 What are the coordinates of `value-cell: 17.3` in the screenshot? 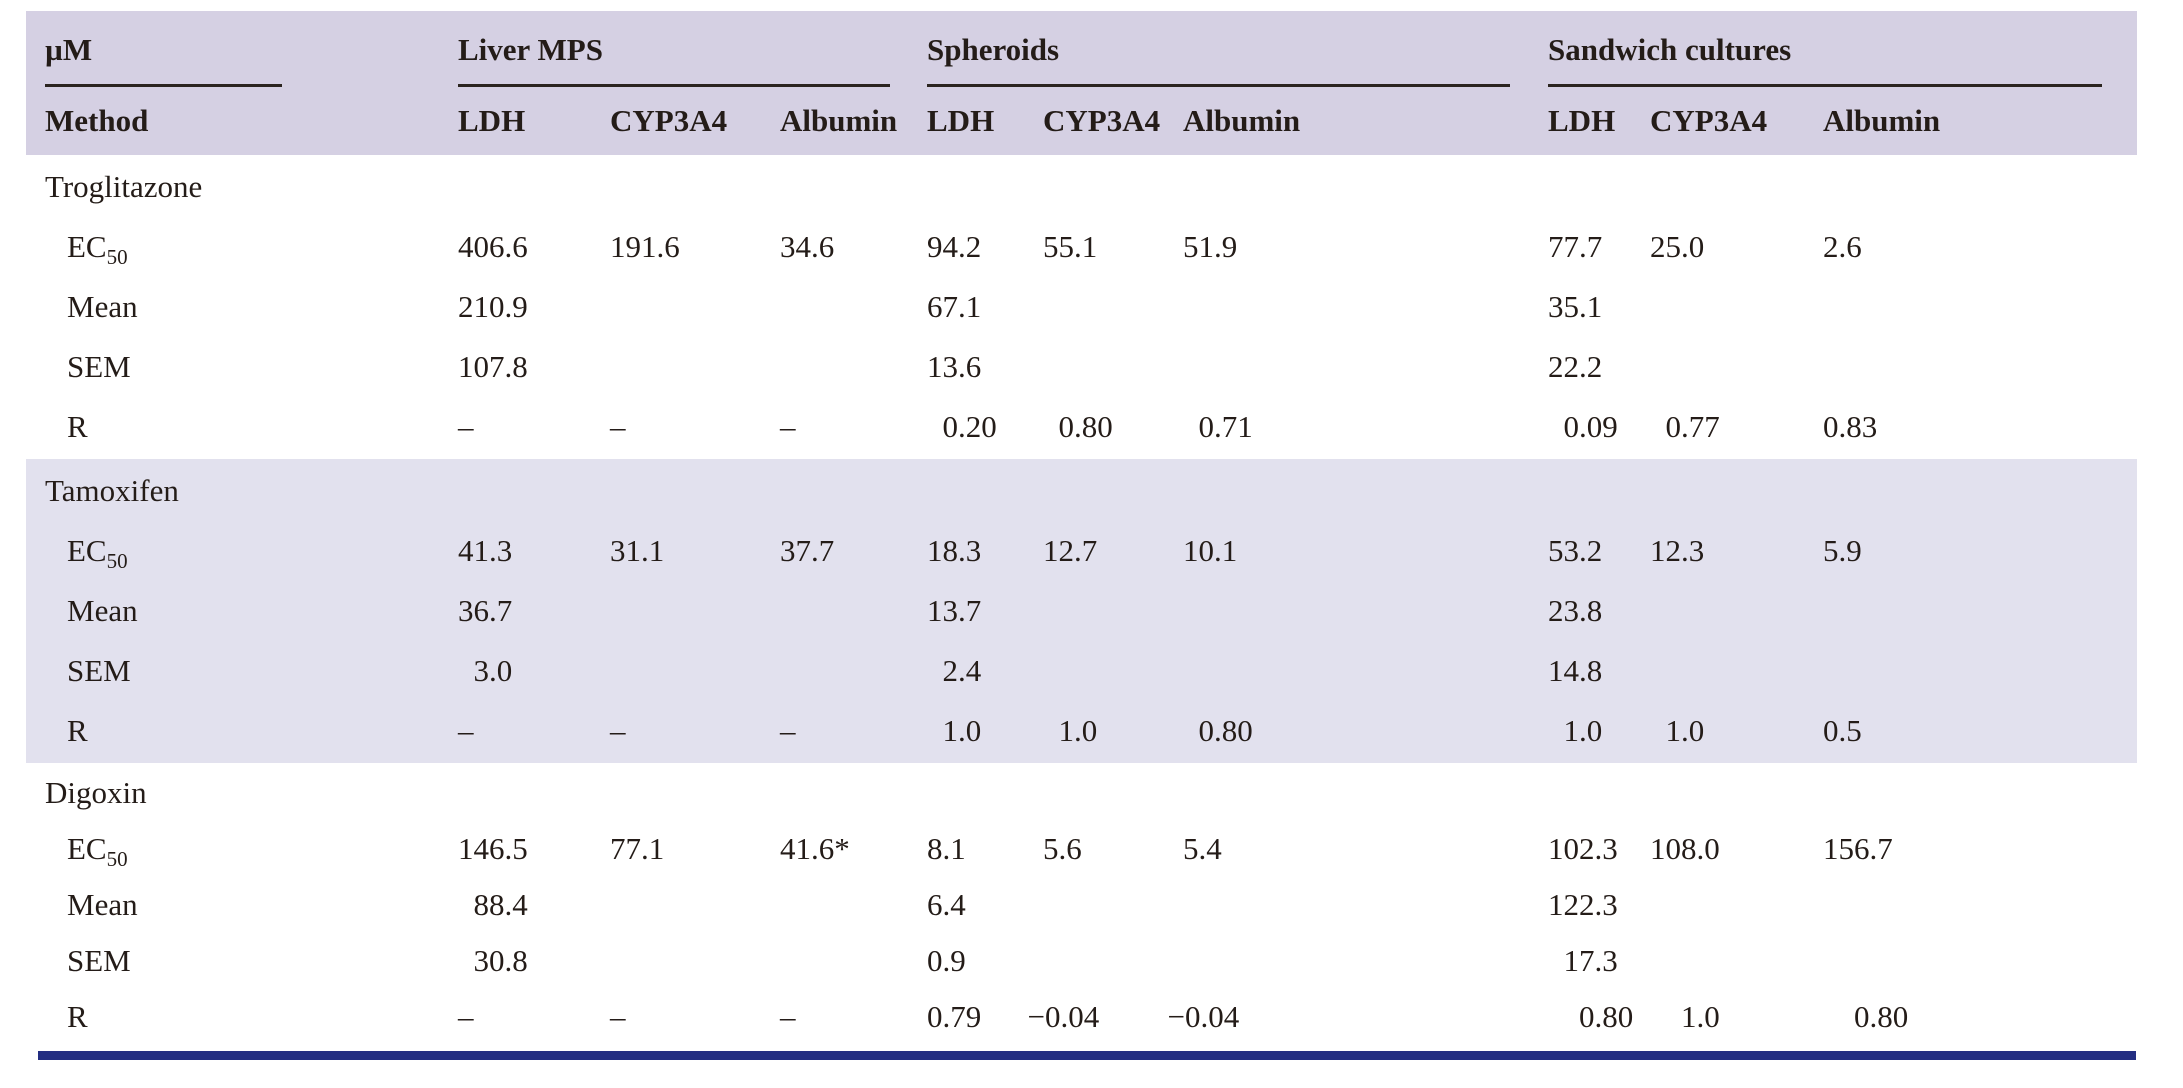 It's located at (1599, 961).